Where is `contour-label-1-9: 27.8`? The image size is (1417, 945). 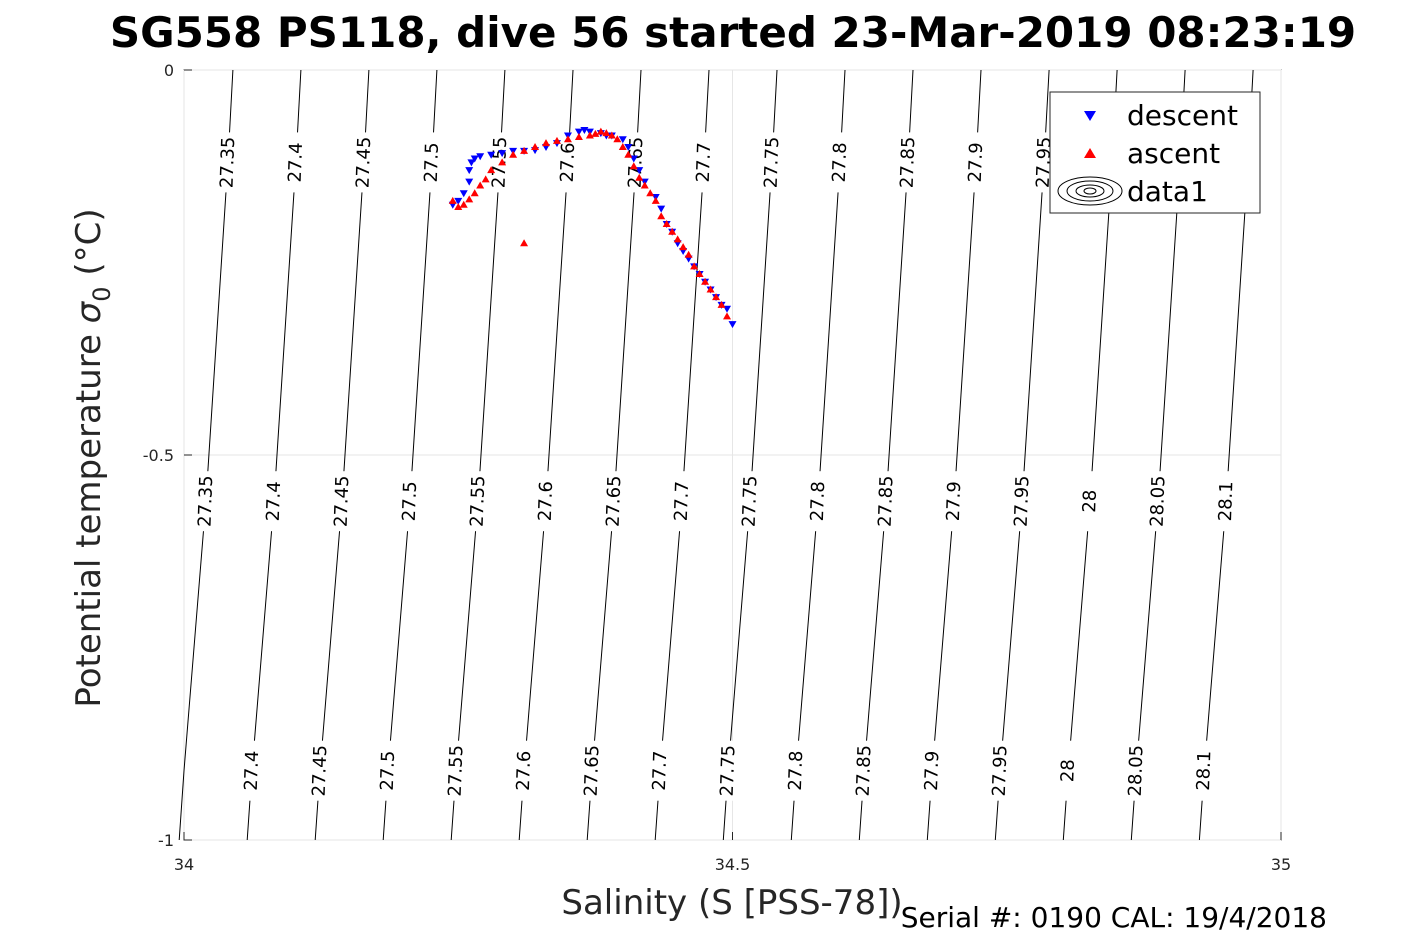
contour-label-1-9: 27.8 is located at coordinates (818, 501).